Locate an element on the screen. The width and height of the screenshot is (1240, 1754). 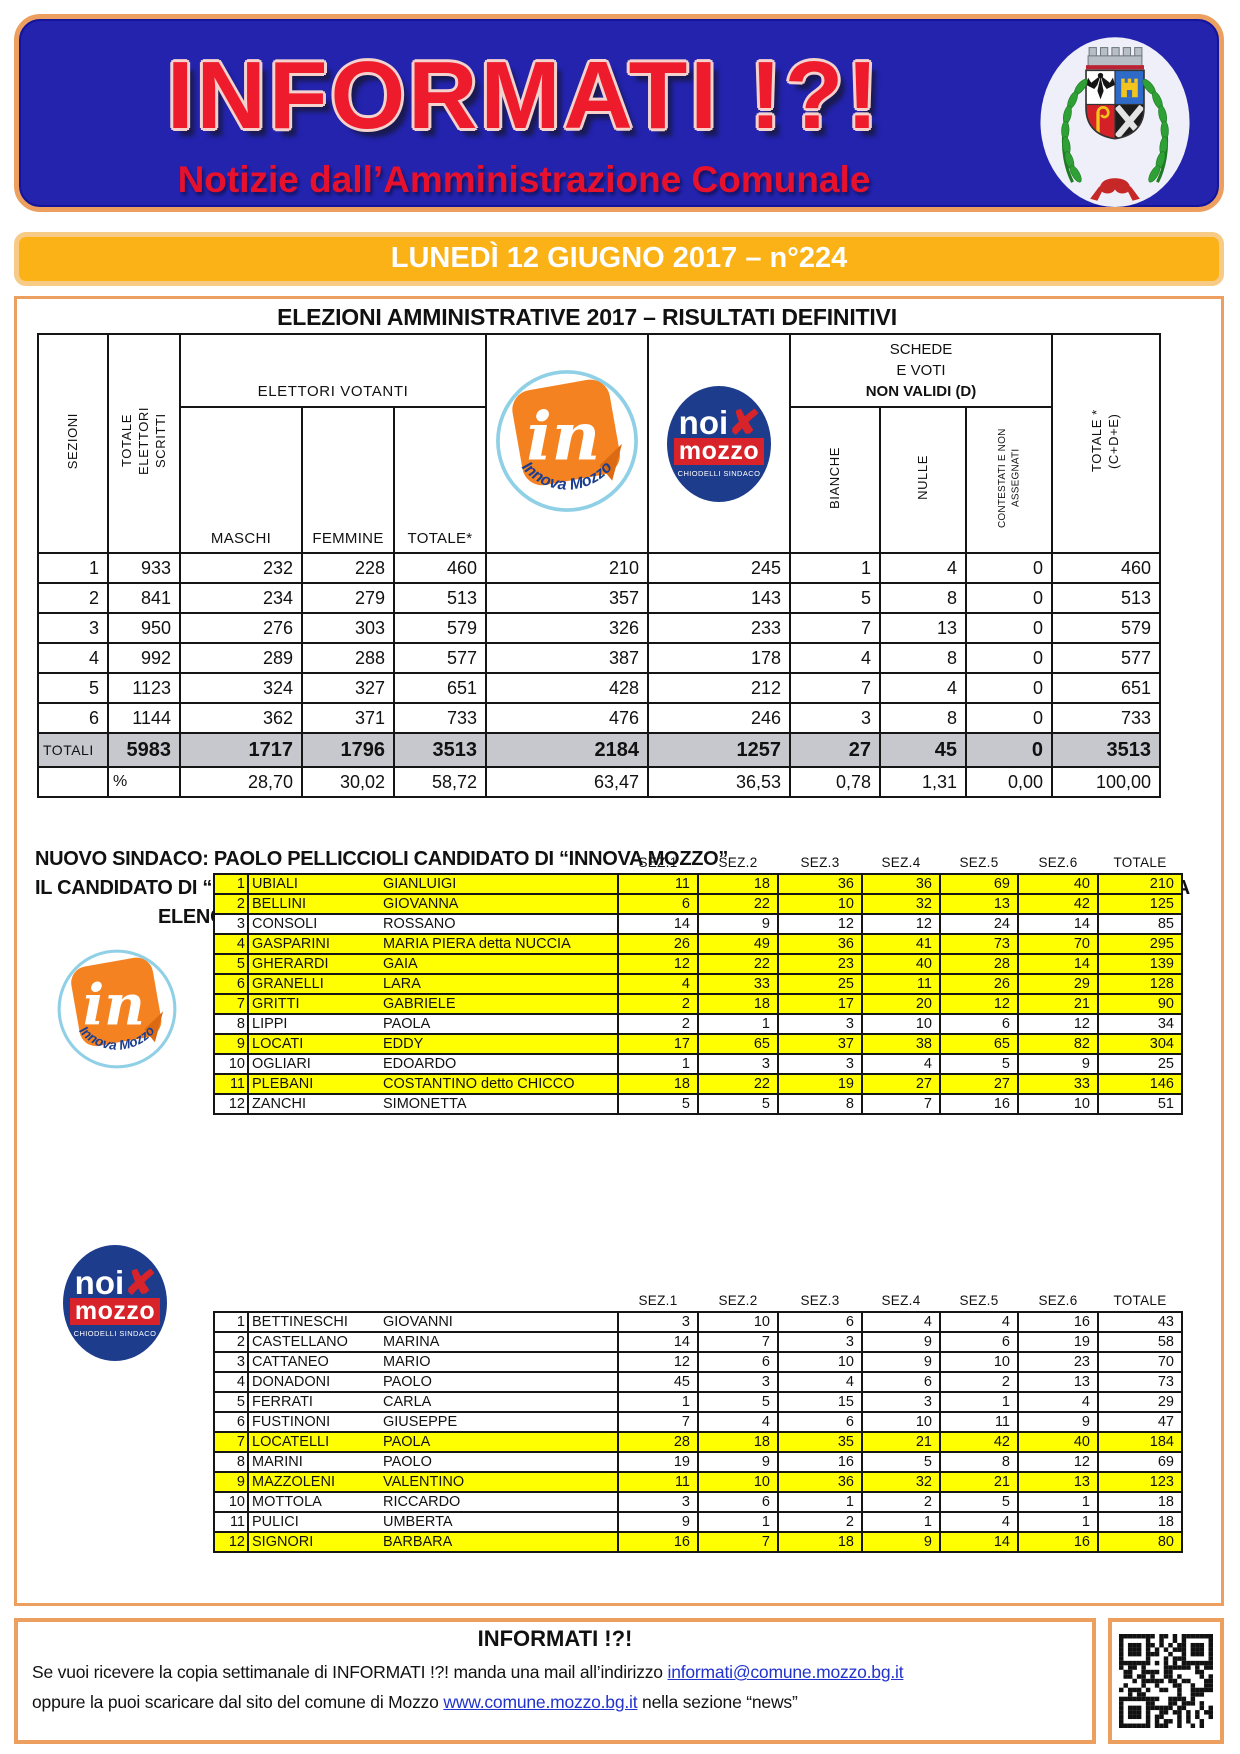
results-cell: 212 is located at coordinates (719, 688).